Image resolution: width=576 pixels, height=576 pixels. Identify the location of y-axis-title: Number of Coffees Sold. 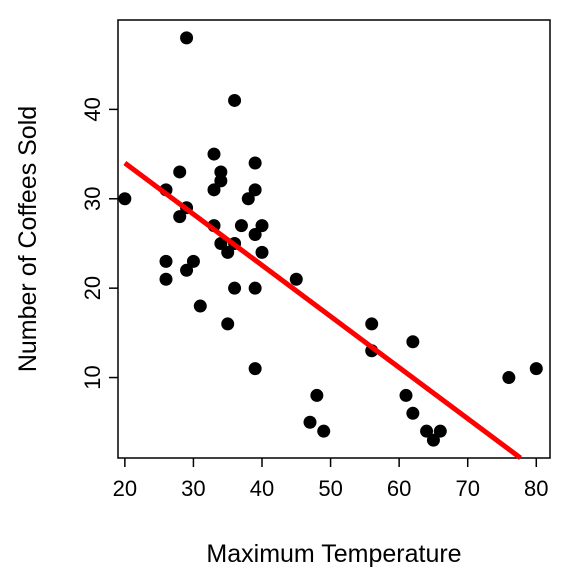
(28, 239).